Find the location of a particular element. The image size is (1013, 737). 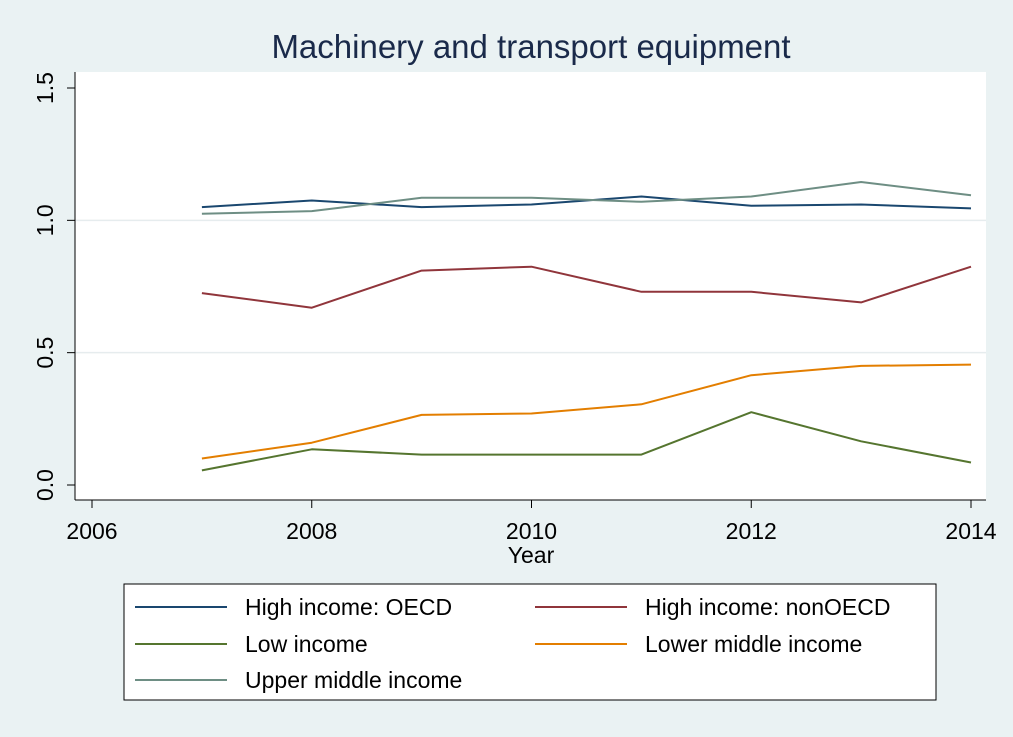

y-tick-label: 1.5 is located at coordinates (45, 88).